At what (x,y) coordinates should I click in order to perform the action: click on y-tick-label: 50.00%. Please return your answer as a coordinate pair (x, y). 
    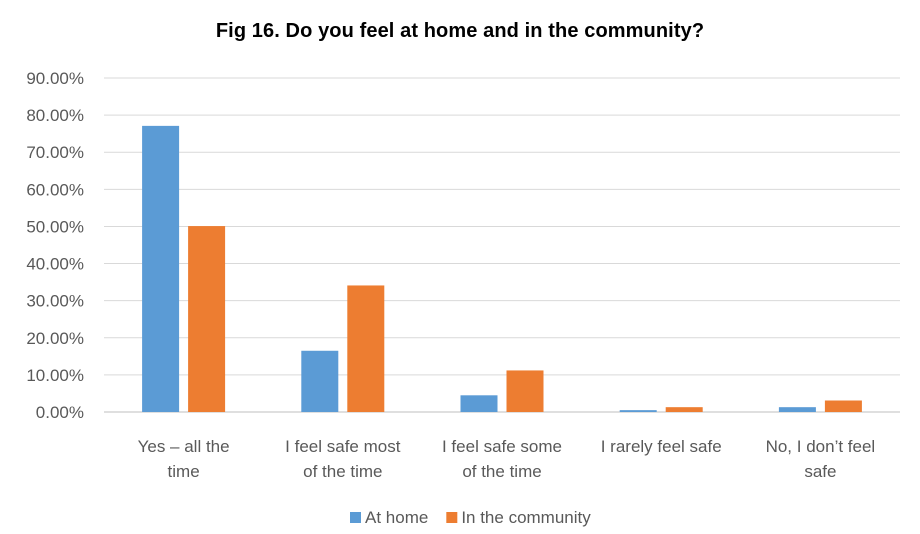
    Looking at the image, I should click on (55, 226).